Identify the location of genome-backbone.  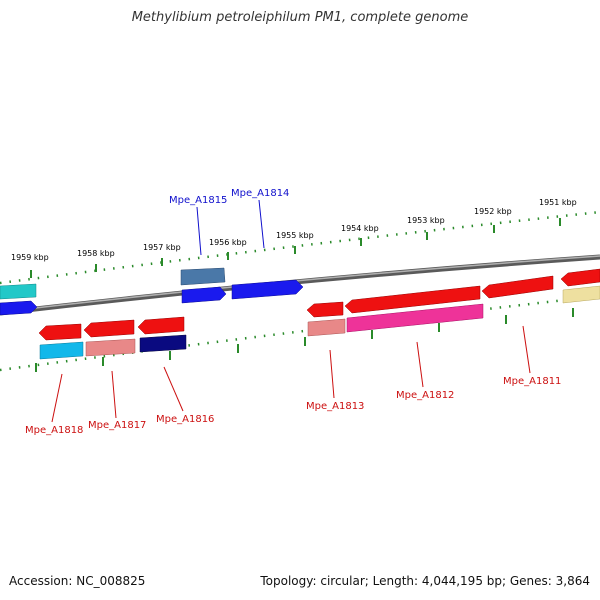
(300, 285).